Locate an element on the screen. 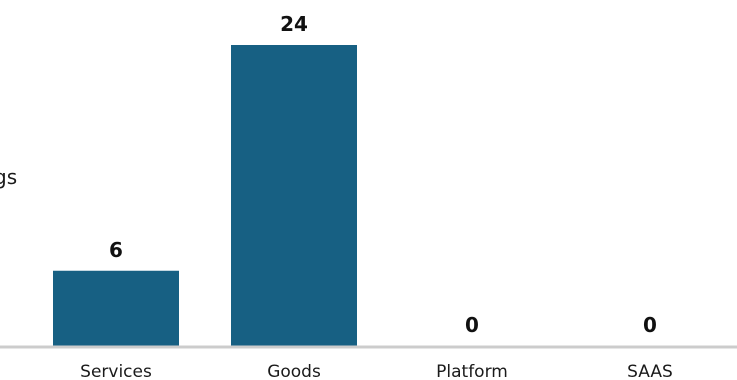 Image resolution: width=737 pixels, height=380 pixels. x-tick-label-goods: Goods is located at coordinates (294, 371).